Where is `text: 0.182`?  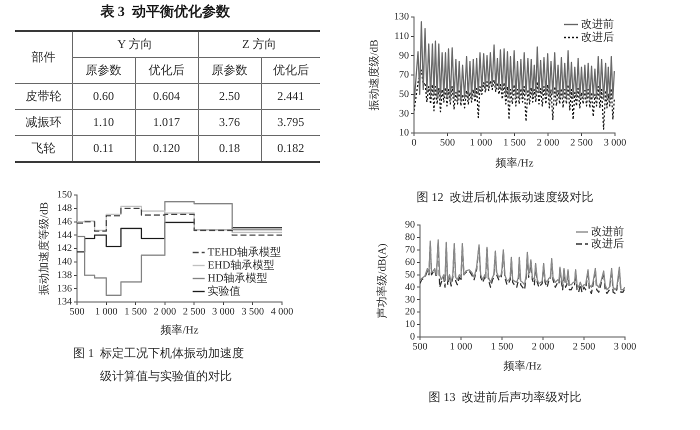 text: 0.182 is located at coordinates (290, 149).